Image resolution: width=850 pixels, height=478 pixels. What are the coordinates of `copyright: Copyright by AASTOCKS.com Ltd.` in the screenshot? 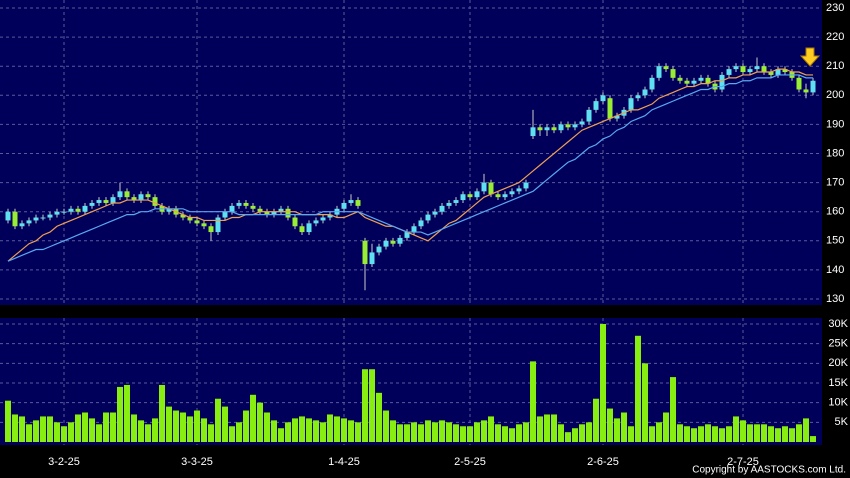 It's located at (769, 470).